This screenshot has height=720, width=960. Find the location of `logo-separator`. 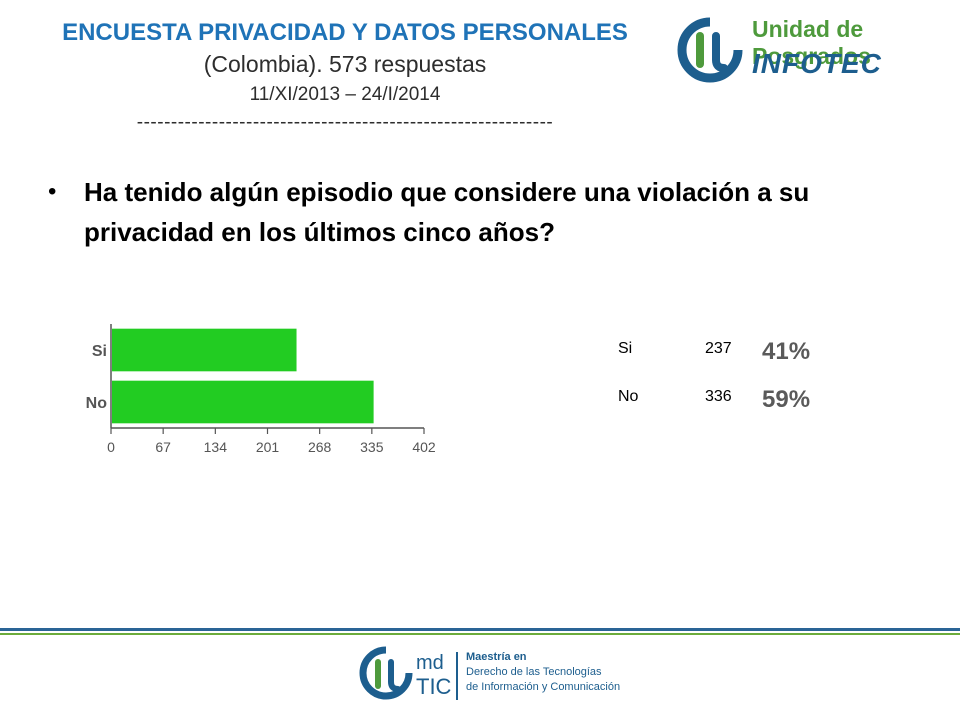

logo-separator is located at coordinates (457, 676).